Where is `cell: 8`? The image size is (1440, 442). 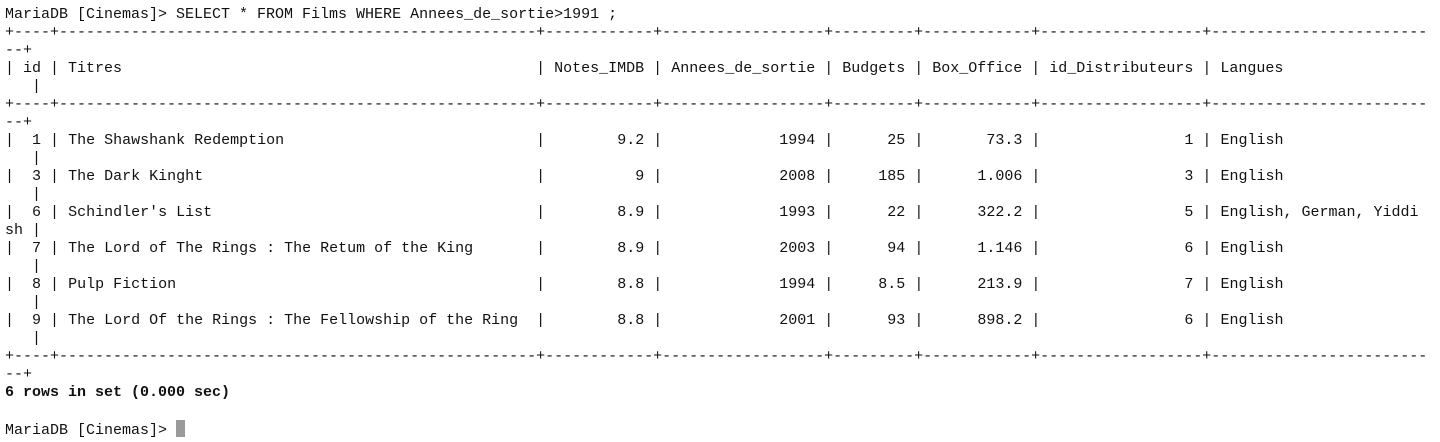 cell: 8 is located at coordinates (37, 284).